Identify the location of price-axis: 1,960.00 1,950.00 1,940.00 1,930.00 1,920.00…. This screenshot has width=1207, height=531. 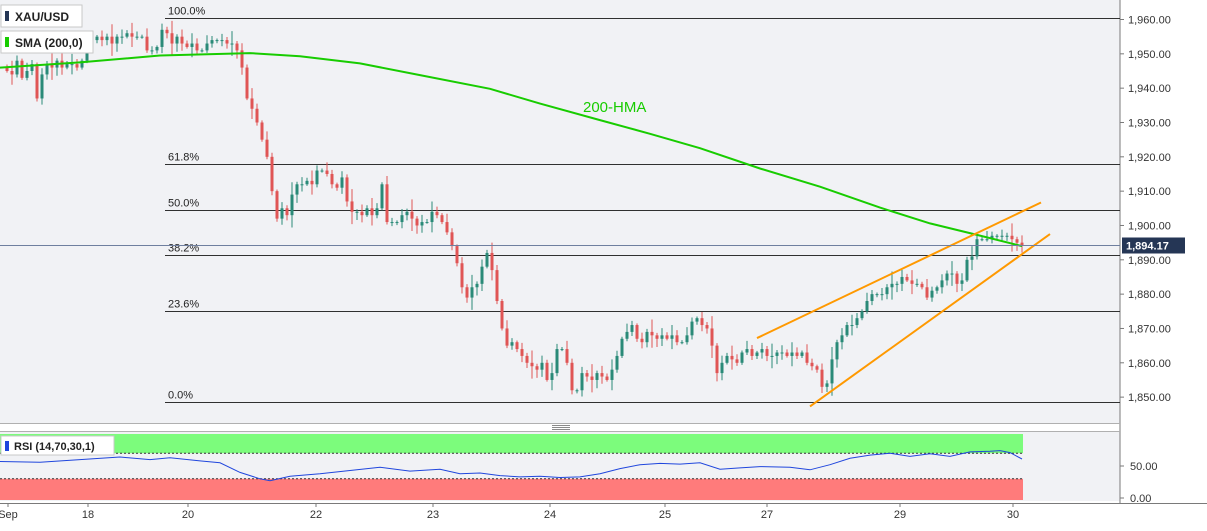
(1145, 209).